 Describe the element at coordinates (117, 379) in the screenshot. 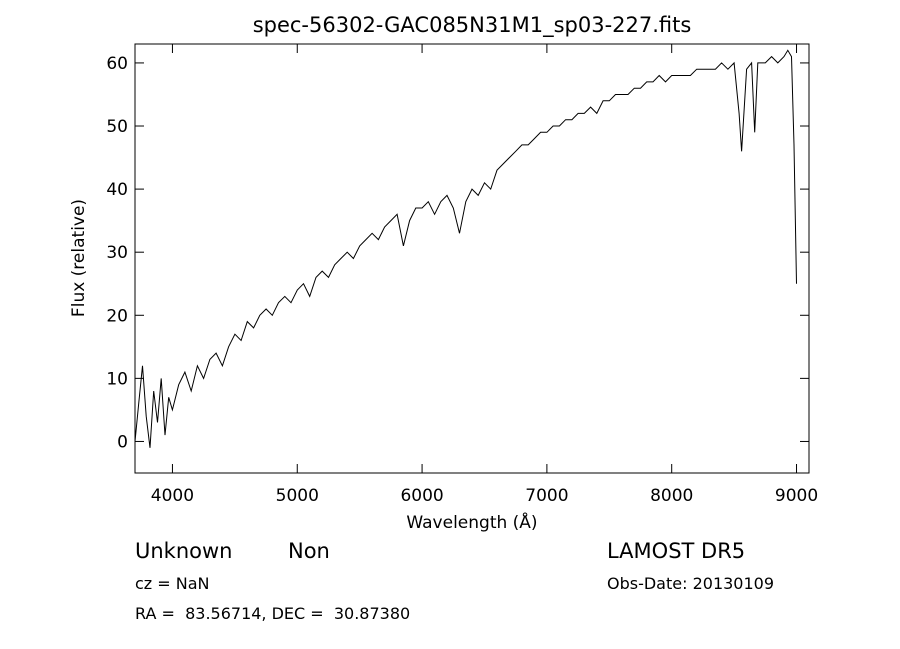

I see `y-tick-label: 10` at that location.